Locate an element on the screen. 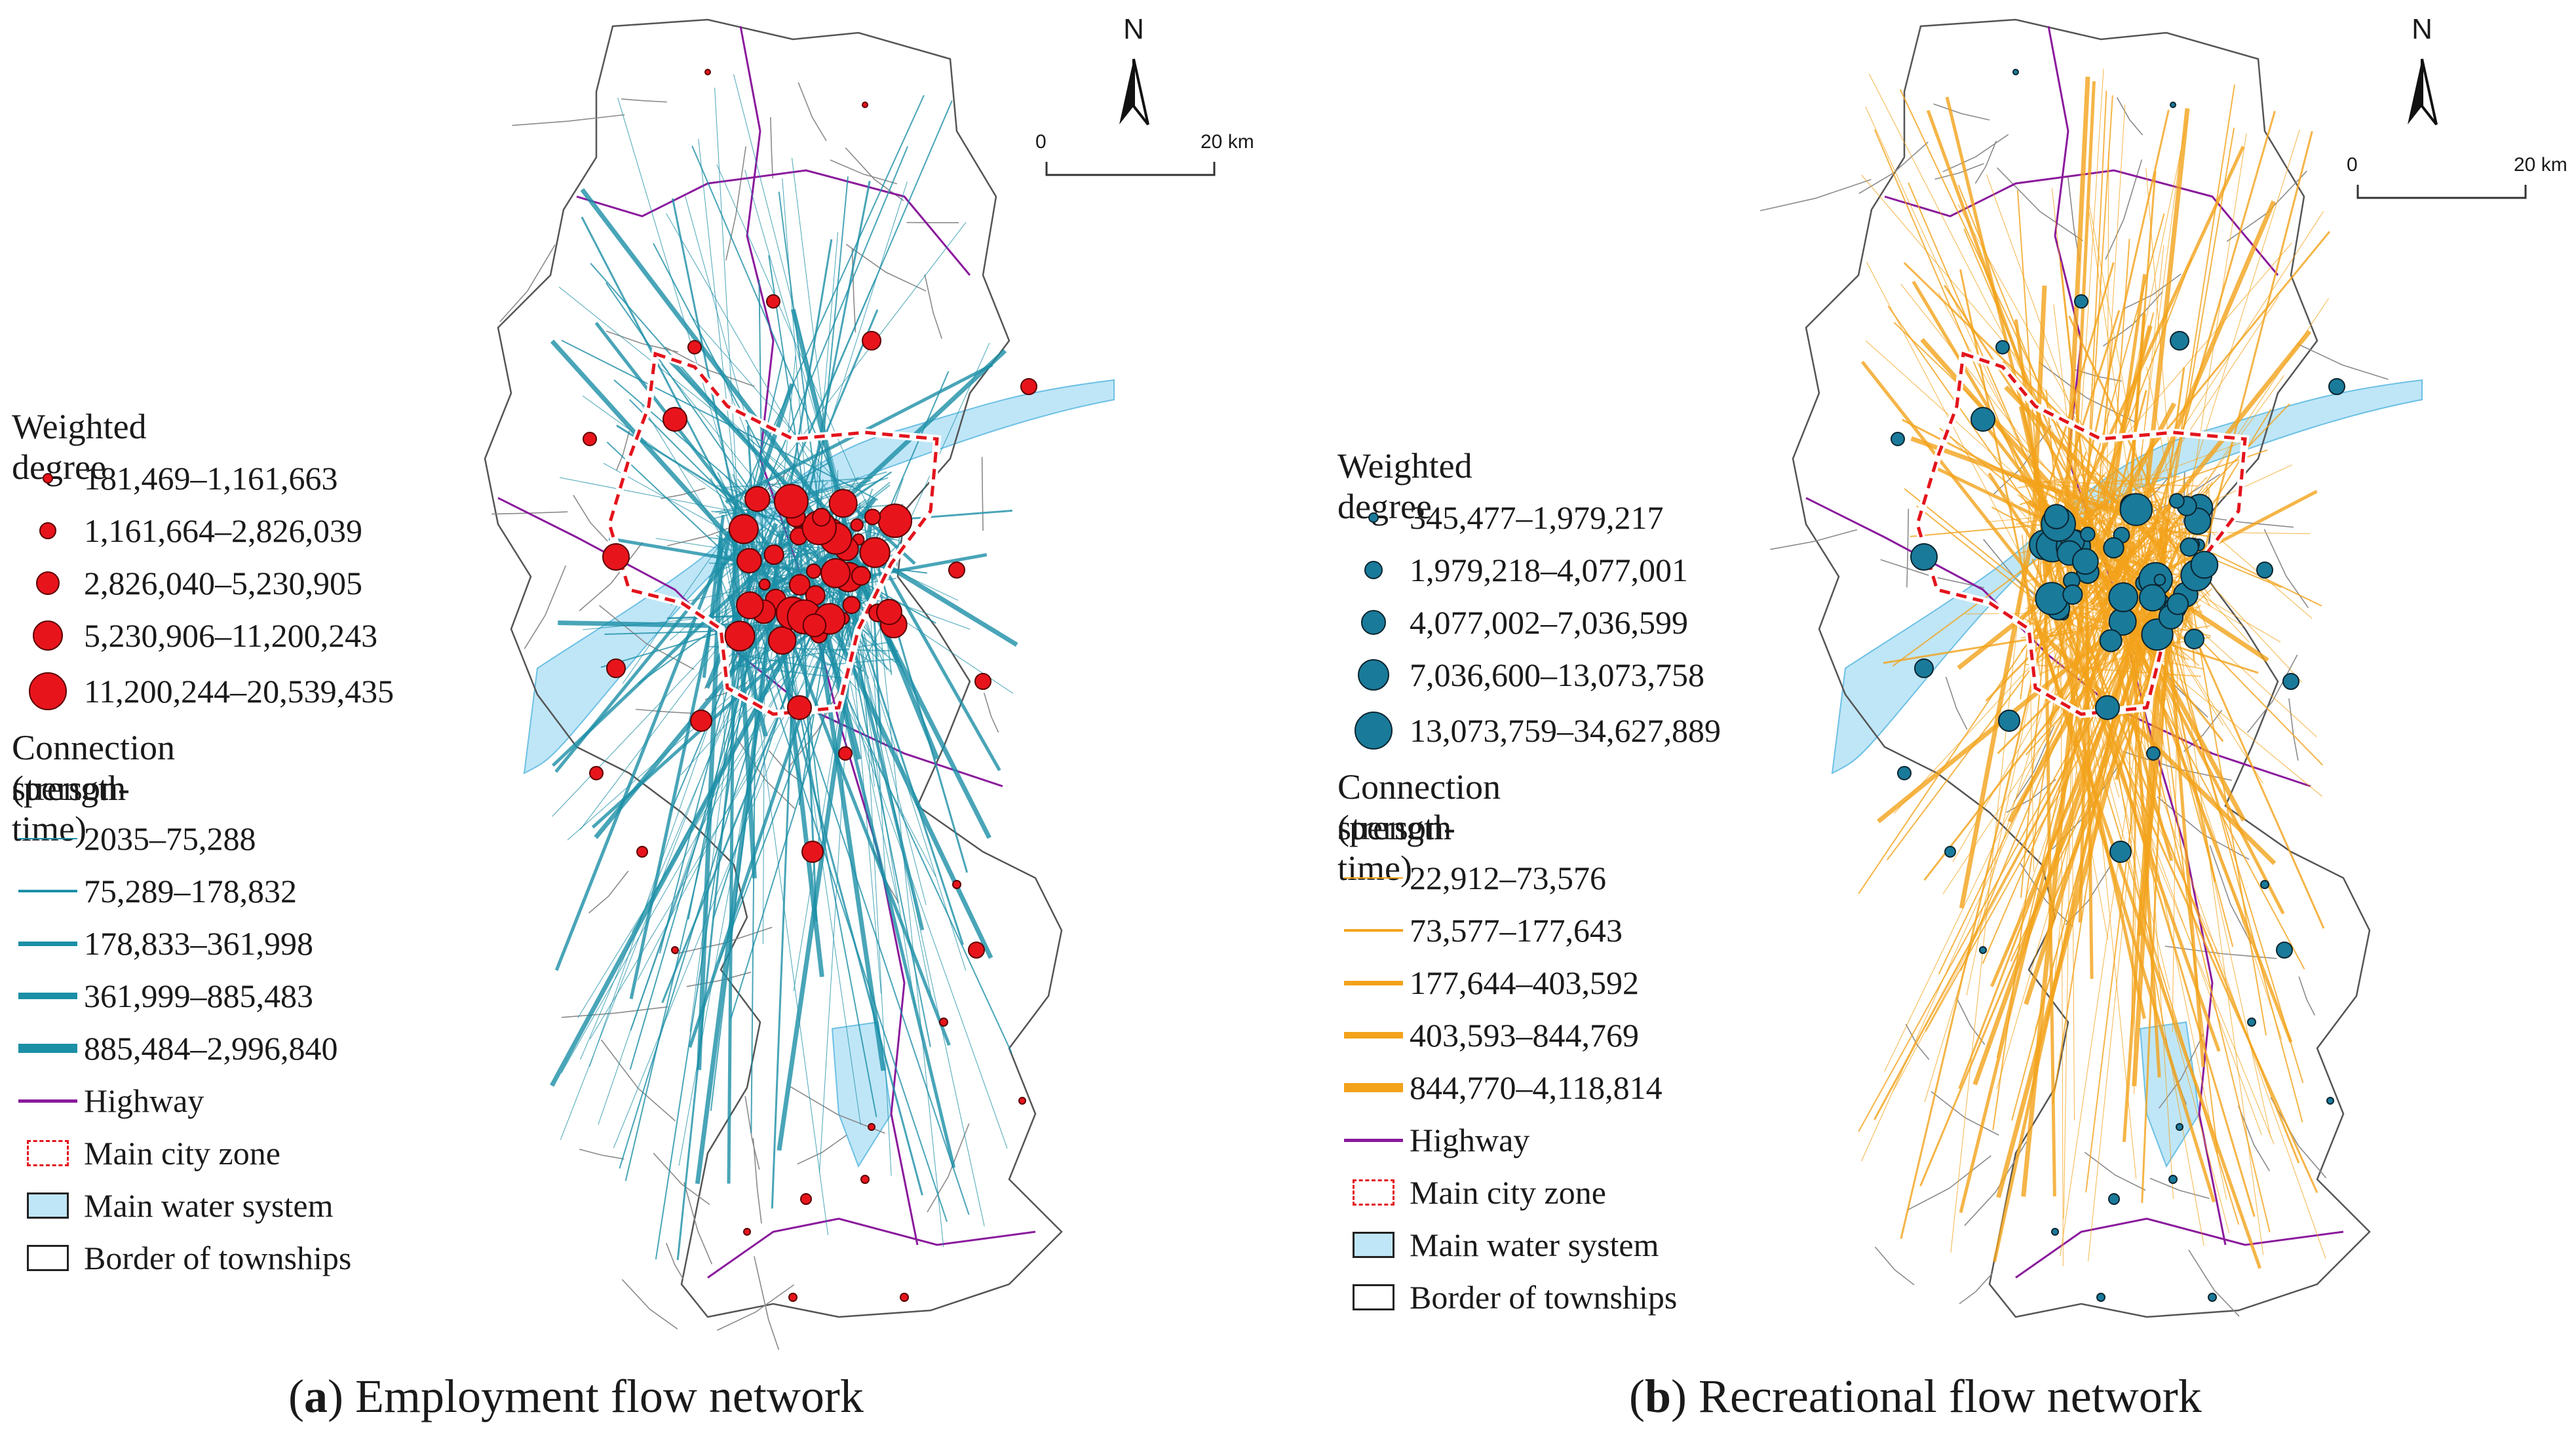  degree-class-5: 11,200,244–20,539,435 is located at coordinates (203, 691).